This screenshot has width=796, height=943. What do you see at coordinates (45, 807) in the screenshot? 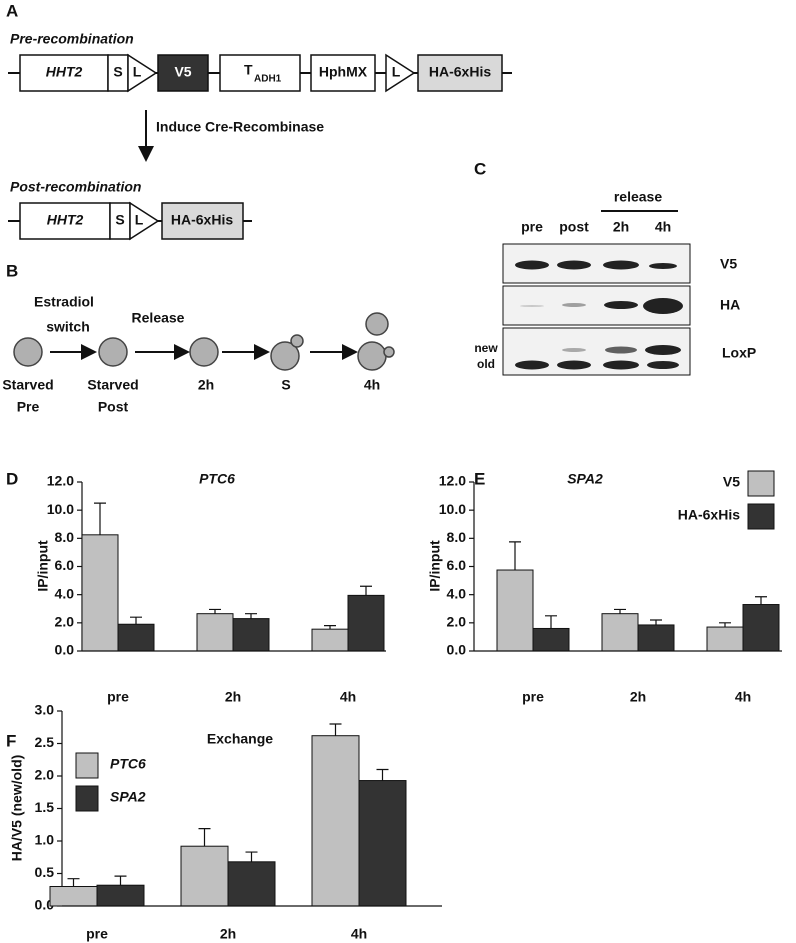
I see `y-tick-label: 1.5` at bounding box center [45, 807].